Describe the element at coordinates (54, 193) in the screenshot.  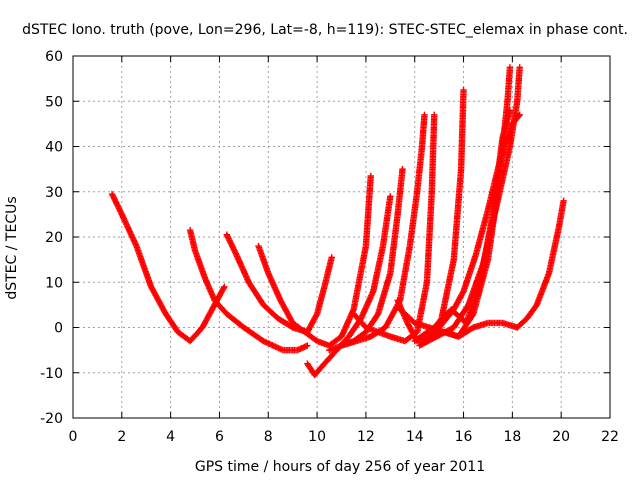
I see `y-tick-label: 30` at that location.